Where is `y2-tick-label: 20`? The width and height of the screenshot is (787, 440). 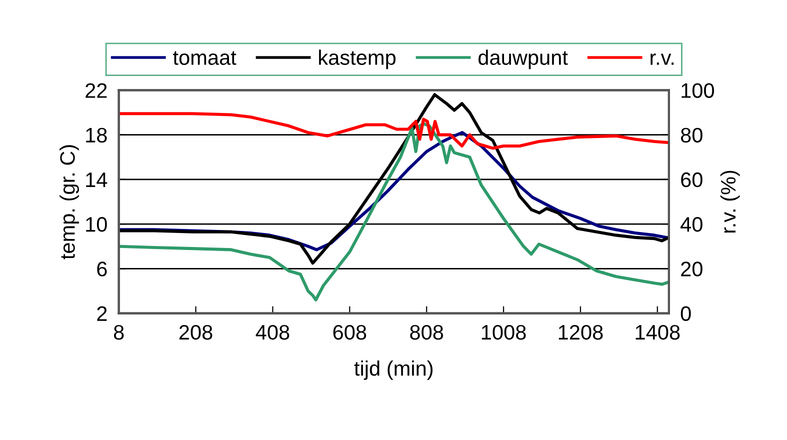 y2-tick-label: 20 is located at coordinates (691, 269).